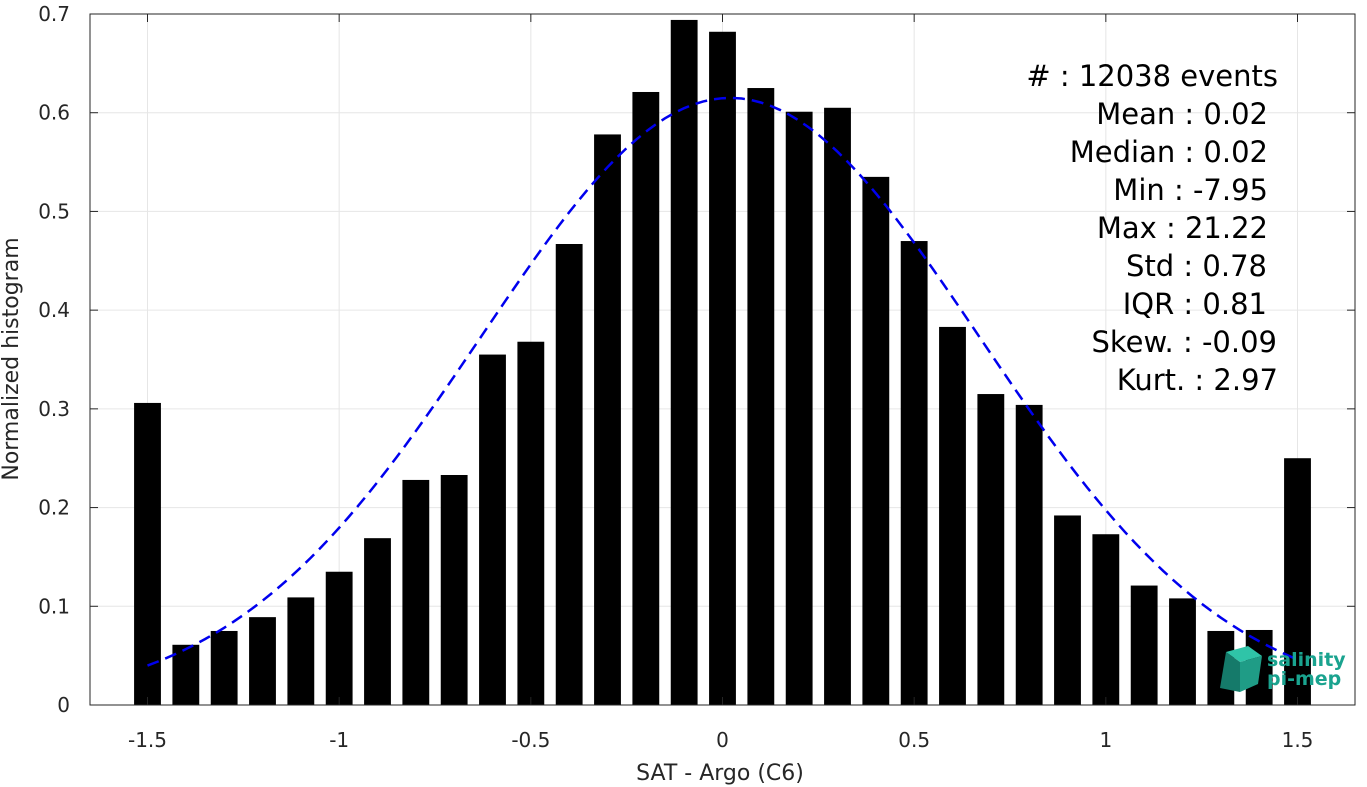 This screenshot has height=787, width=1367. What do you see at coordinates (1105, 740) in the screenshot?
I see `x-tick-label: 1` at bounding box center [1105, 740].